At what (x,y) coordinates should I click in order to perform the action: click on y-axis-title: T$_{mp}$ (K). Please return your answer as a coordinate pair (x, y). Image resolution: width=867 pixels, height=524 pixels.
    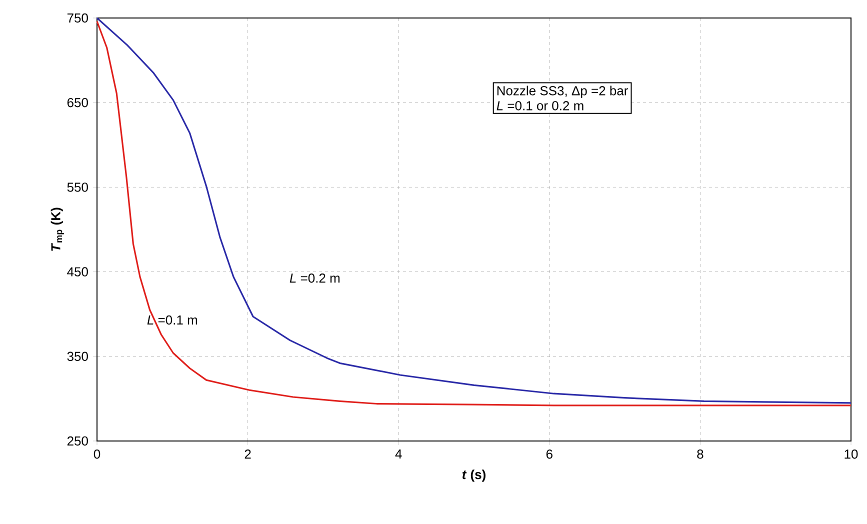
    Looking at the image, I should click on (57, 229).